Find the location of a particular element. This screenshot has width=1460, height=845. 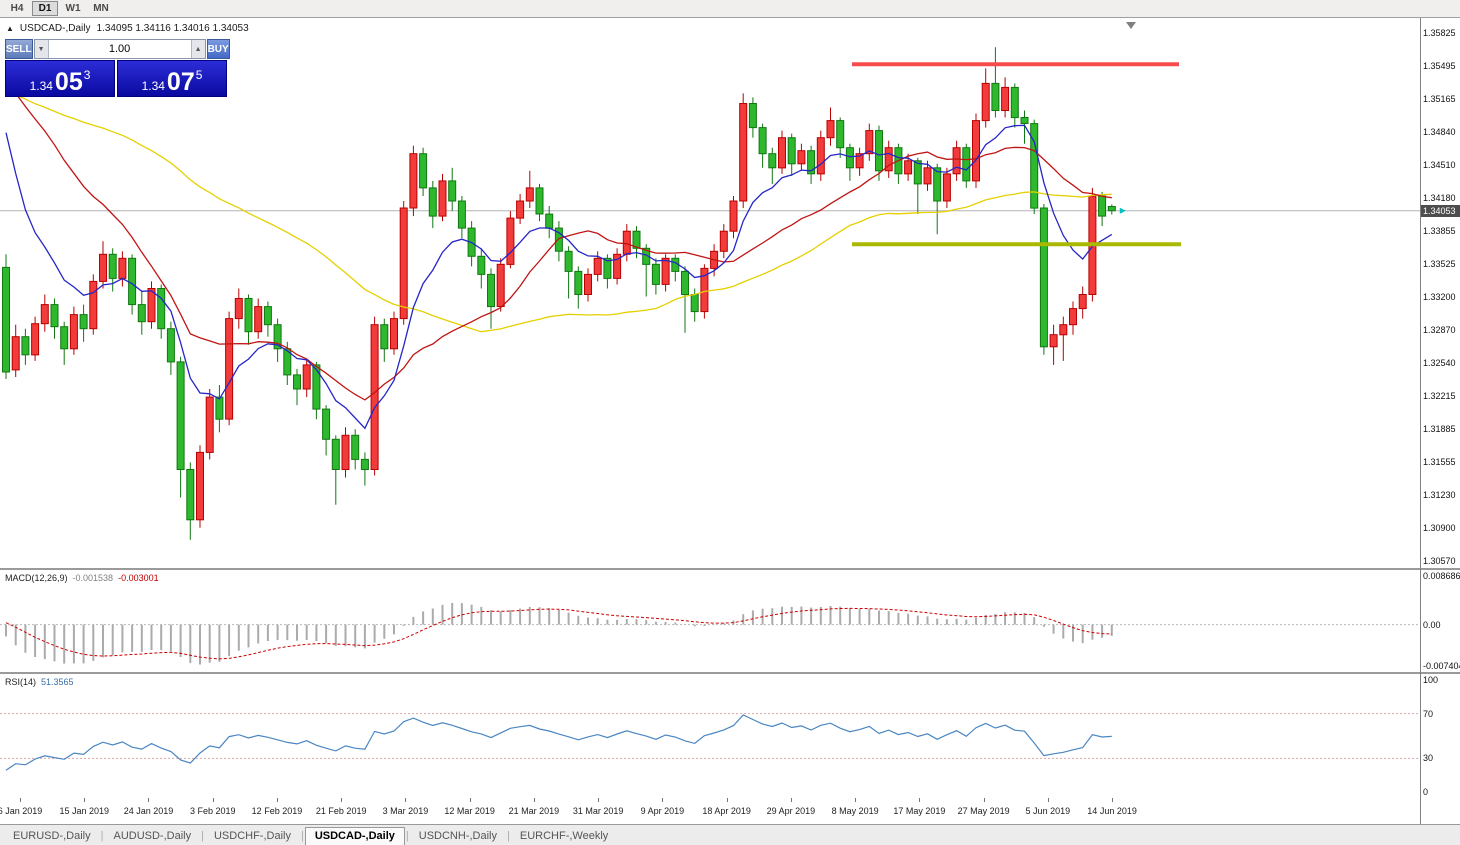

time-axis-label: 24 Jan 2019 is located at coordinates (148, 811).